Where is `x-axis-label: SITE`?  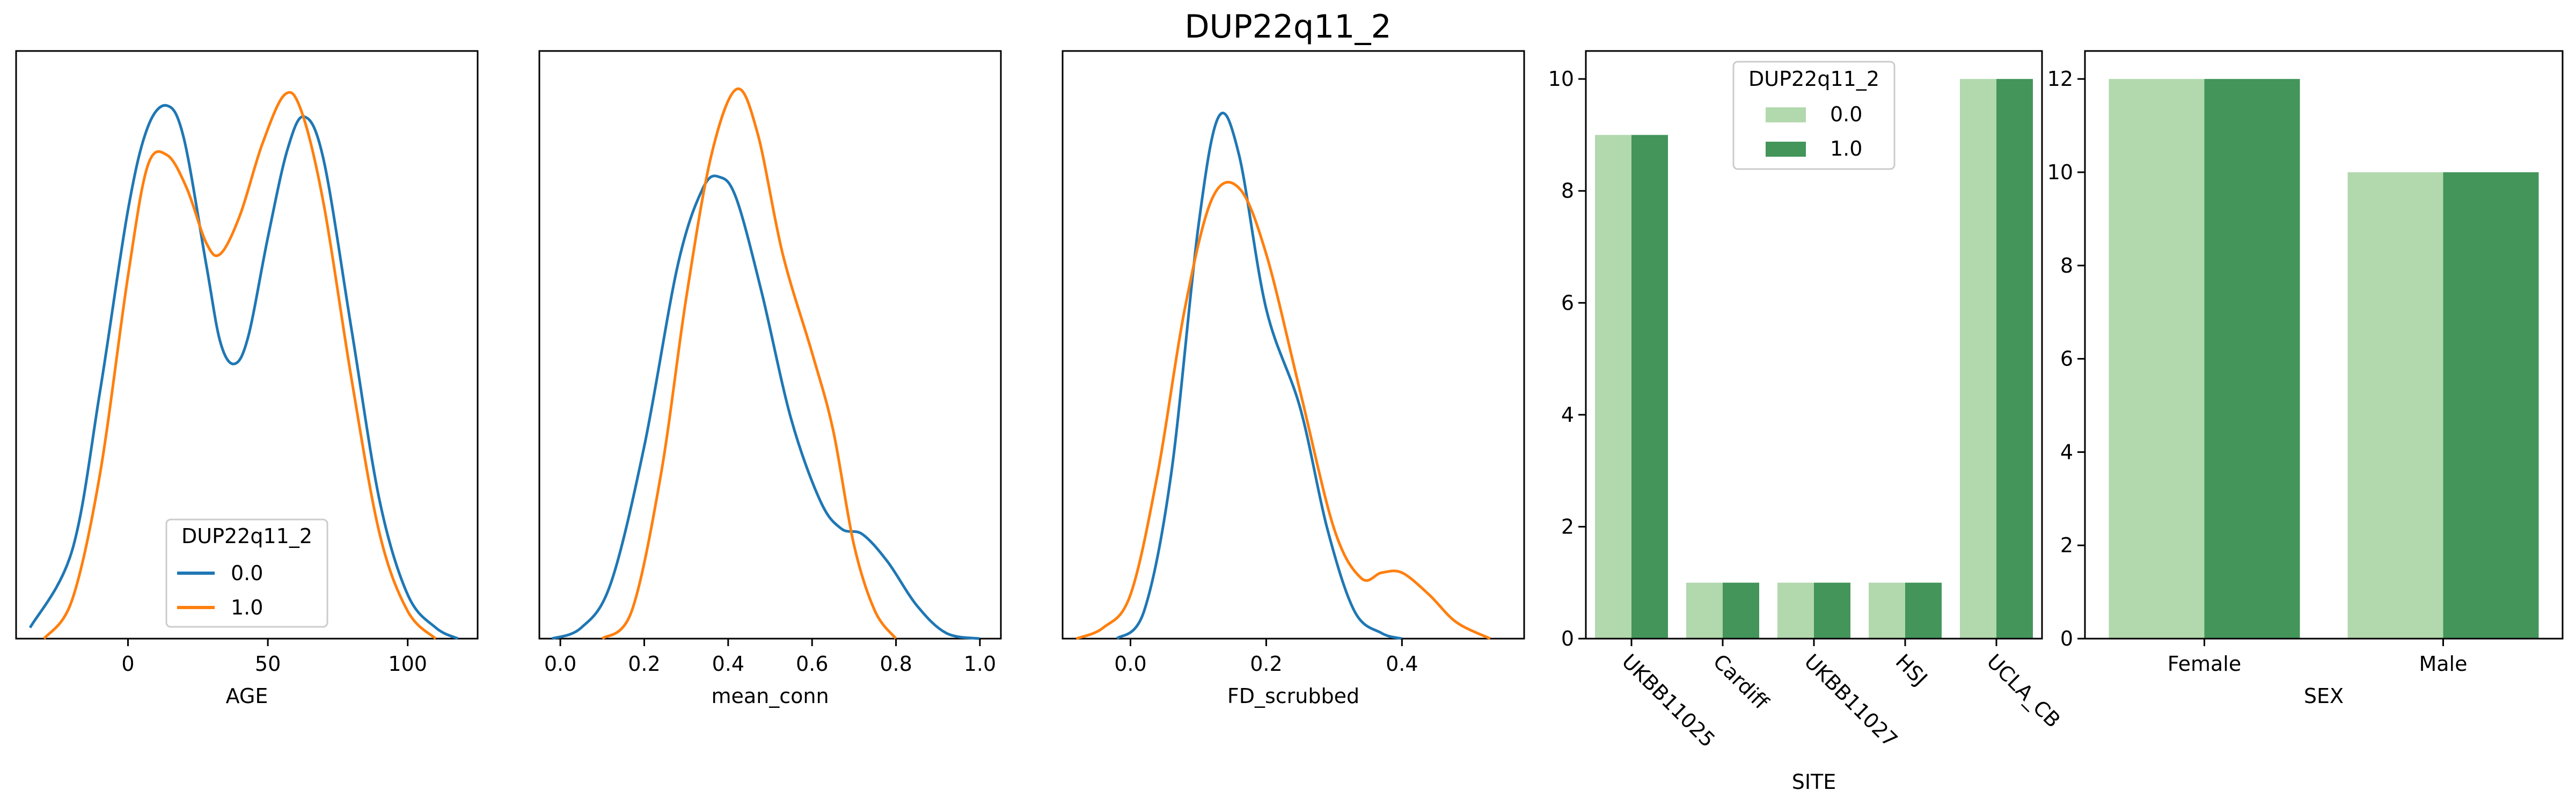 x-axis-label: SITE is located at coordinates (1814, 782).